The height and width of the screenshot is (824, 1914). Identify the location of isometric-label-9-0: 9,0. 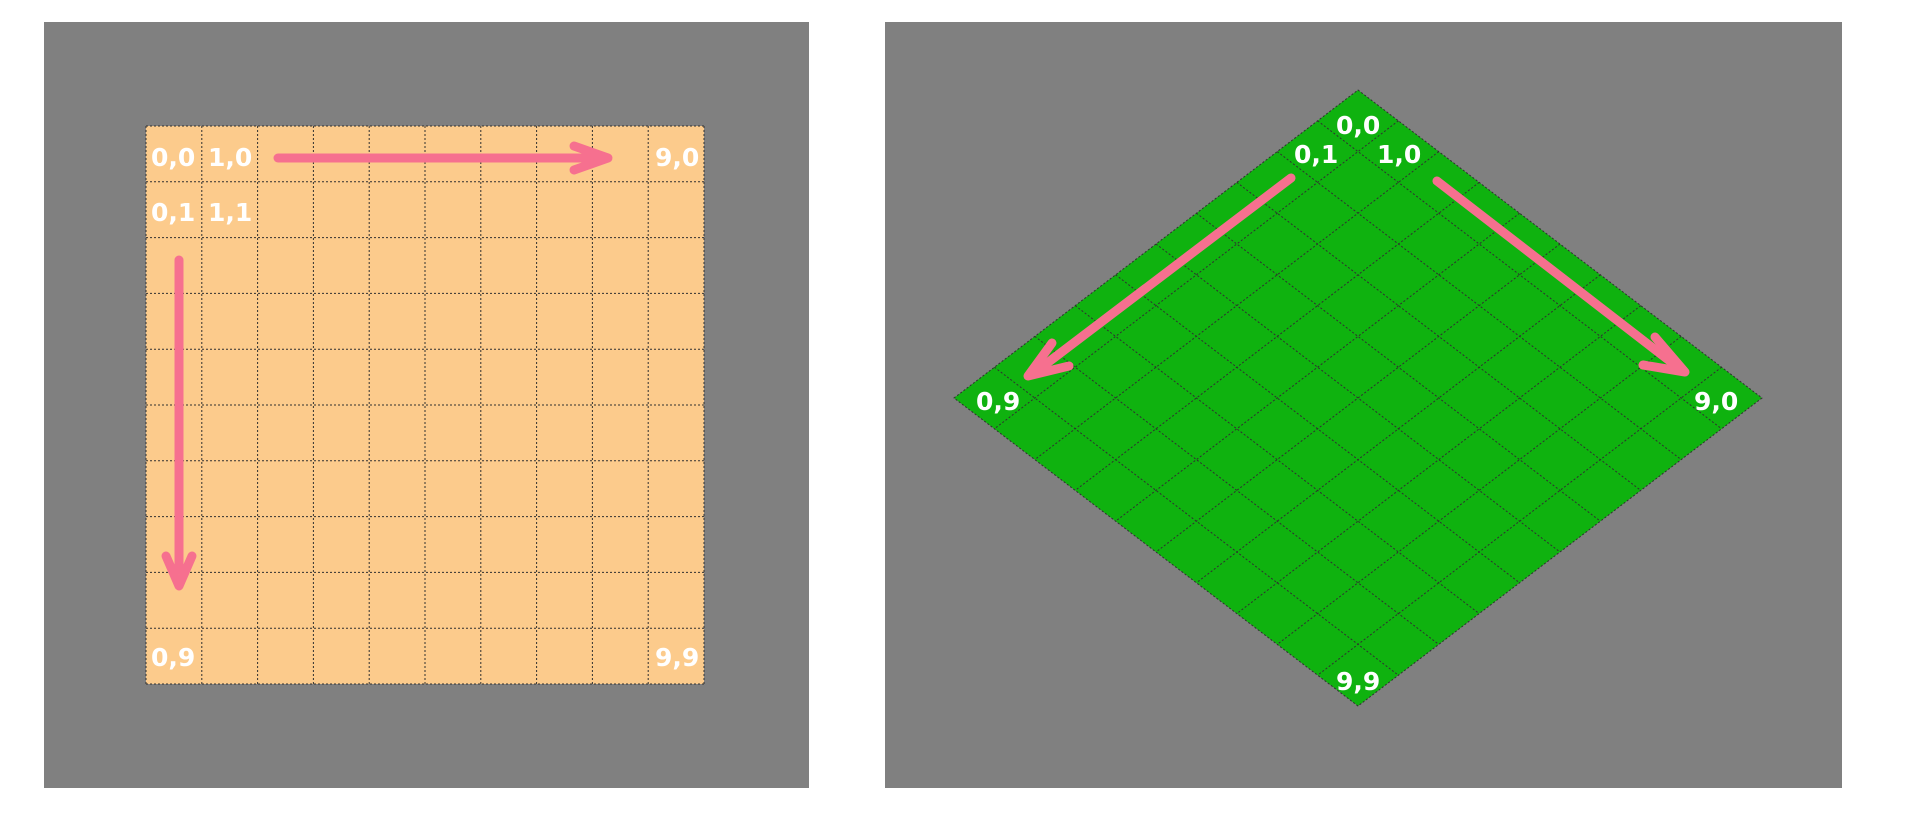
(1716, 401).